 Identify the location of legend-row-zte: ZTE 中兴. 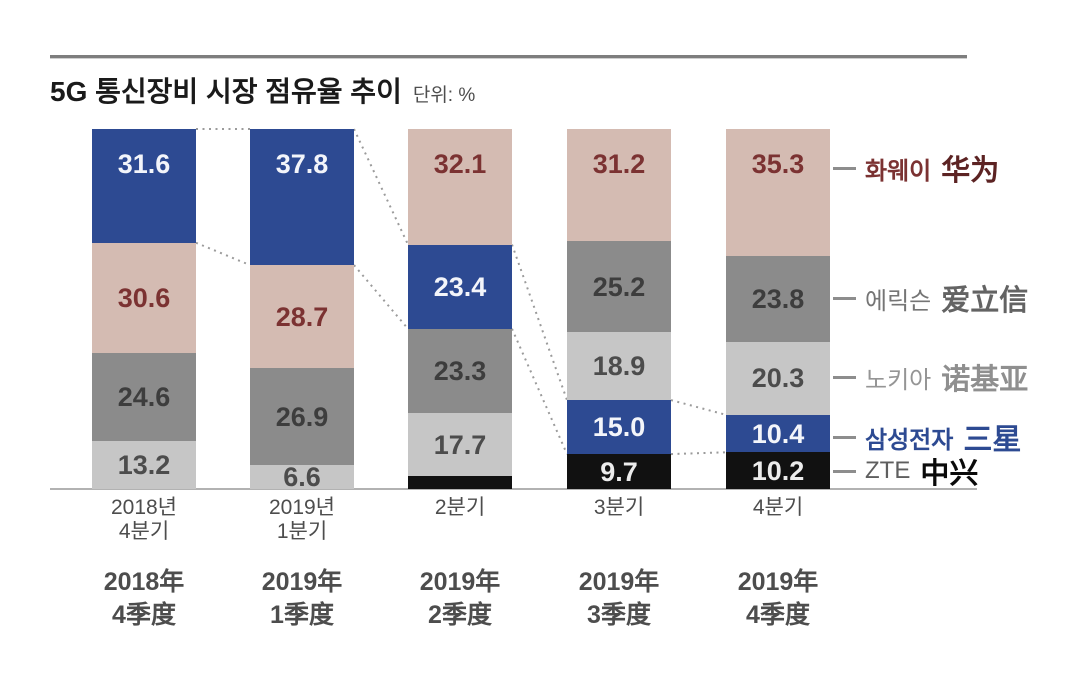
(906, 471).